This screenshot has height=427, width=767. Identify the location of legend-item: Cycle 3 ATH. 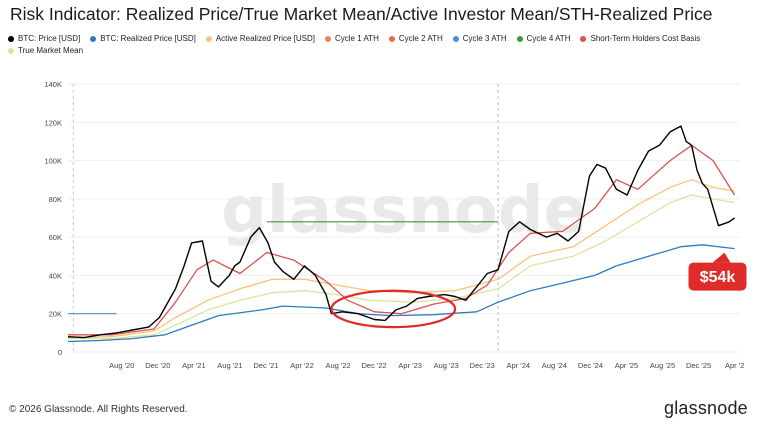
(479, 39).